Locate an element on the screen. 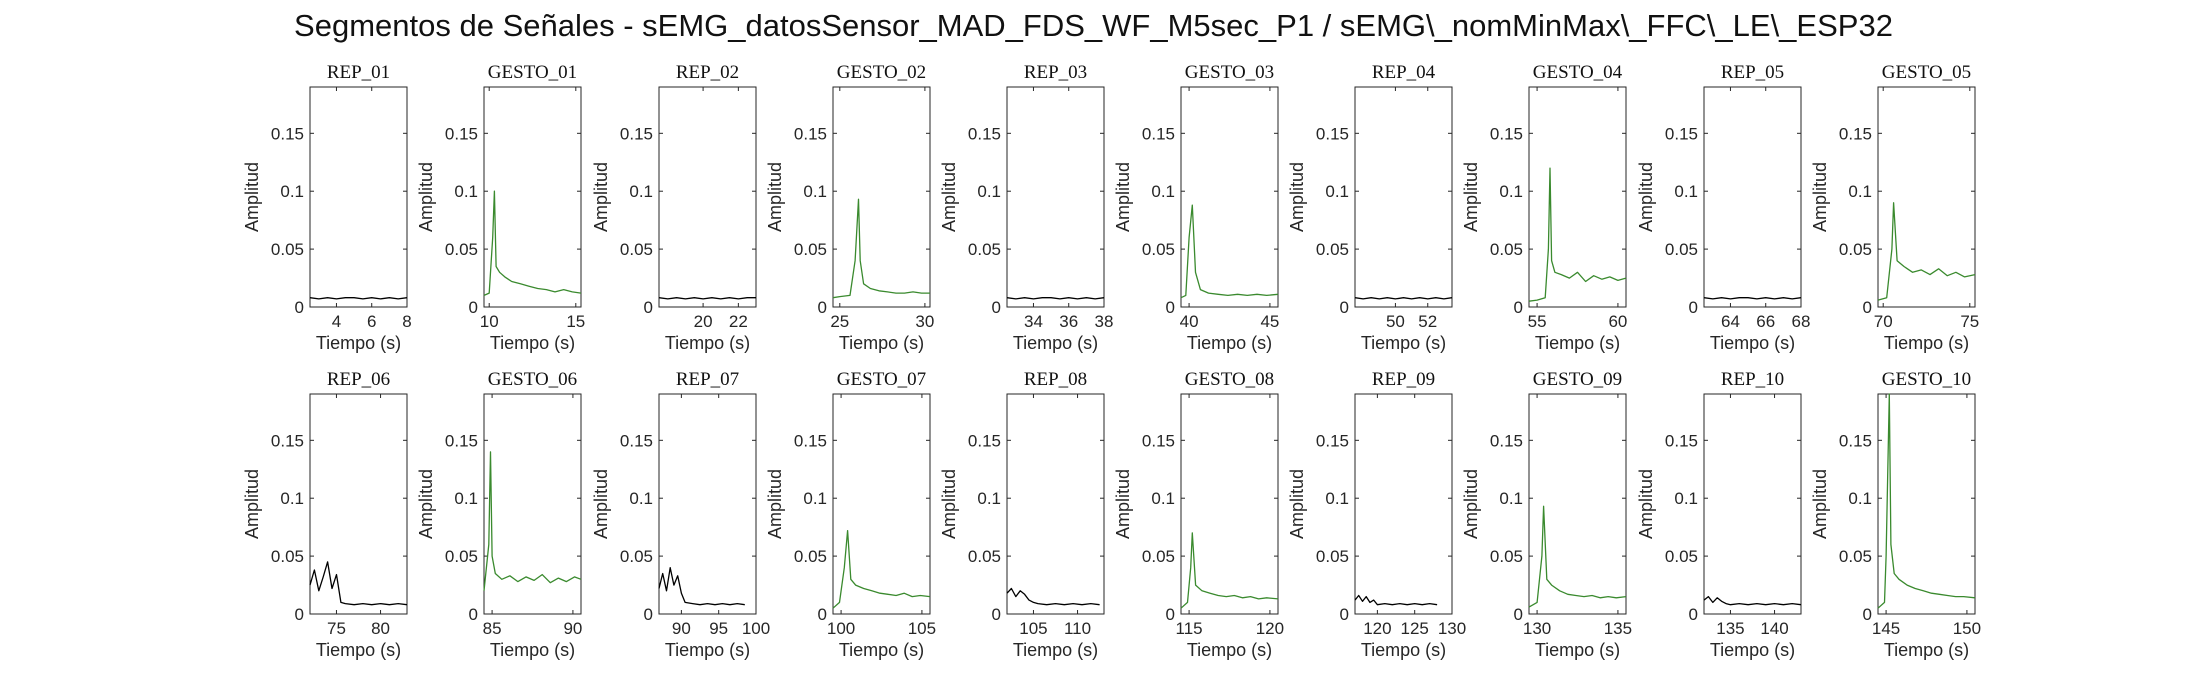  x-tick-label: 140 is located at coordinates (1774, 628).